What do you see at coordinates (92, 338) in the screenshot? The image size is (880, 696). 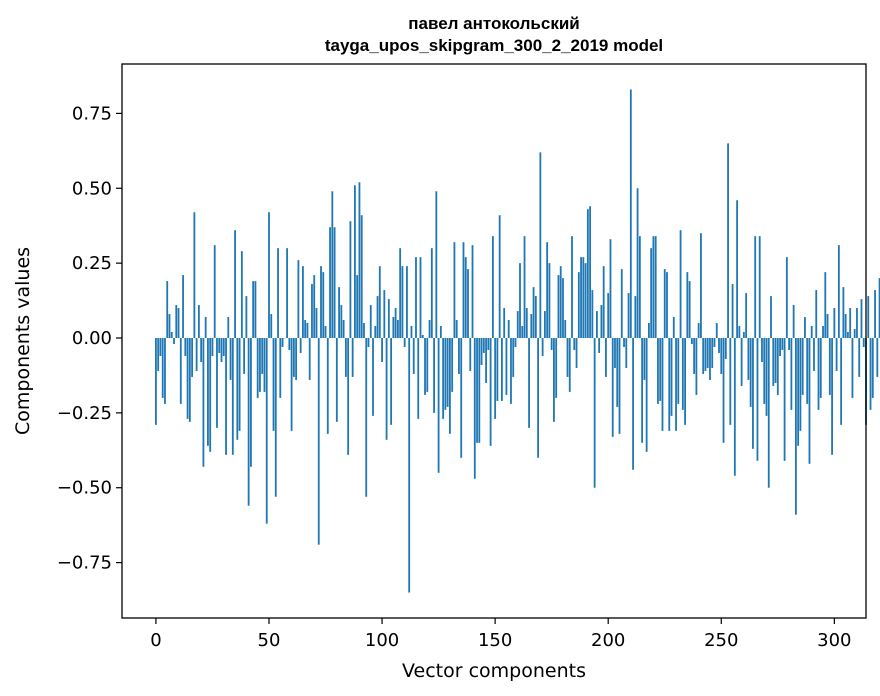 I see `y-tick-label: 0.00` at bounding box center [92, 338].